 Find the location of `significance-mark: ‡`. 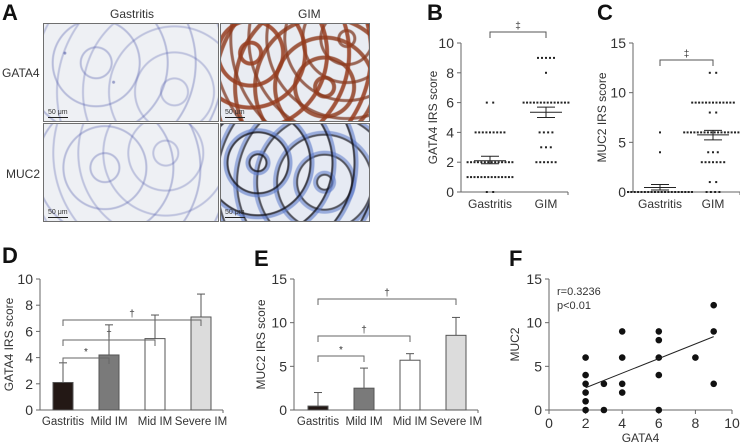

significance-mark: ‡ is located at coordinates (687, 54).